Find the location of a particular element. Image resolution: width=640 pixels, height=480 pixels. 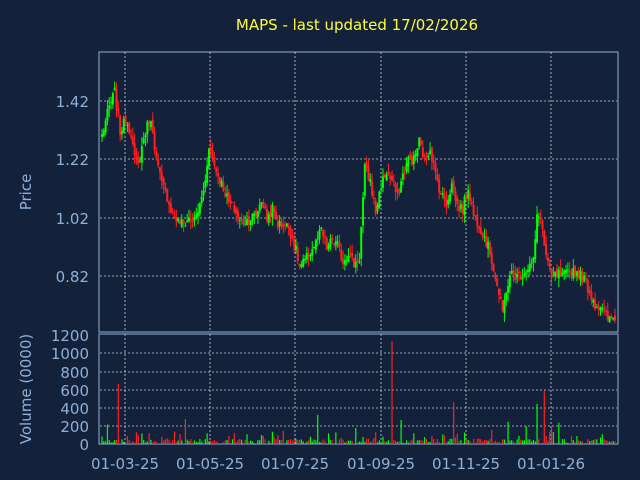

x-tick-label: 01-07-25 is located at coordinates (295, 464).